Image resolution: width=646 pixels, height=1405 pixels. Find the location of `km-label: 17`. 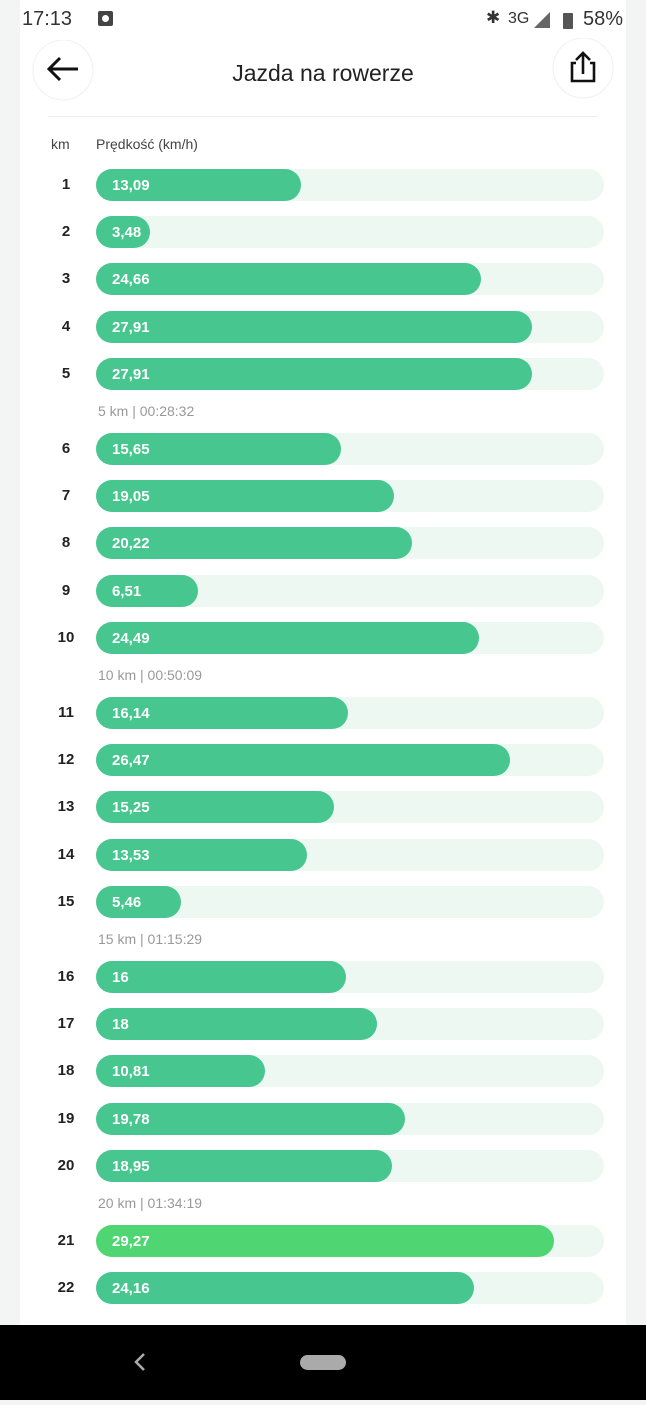

km-label: 17 is located at coordinates (66, 1024).